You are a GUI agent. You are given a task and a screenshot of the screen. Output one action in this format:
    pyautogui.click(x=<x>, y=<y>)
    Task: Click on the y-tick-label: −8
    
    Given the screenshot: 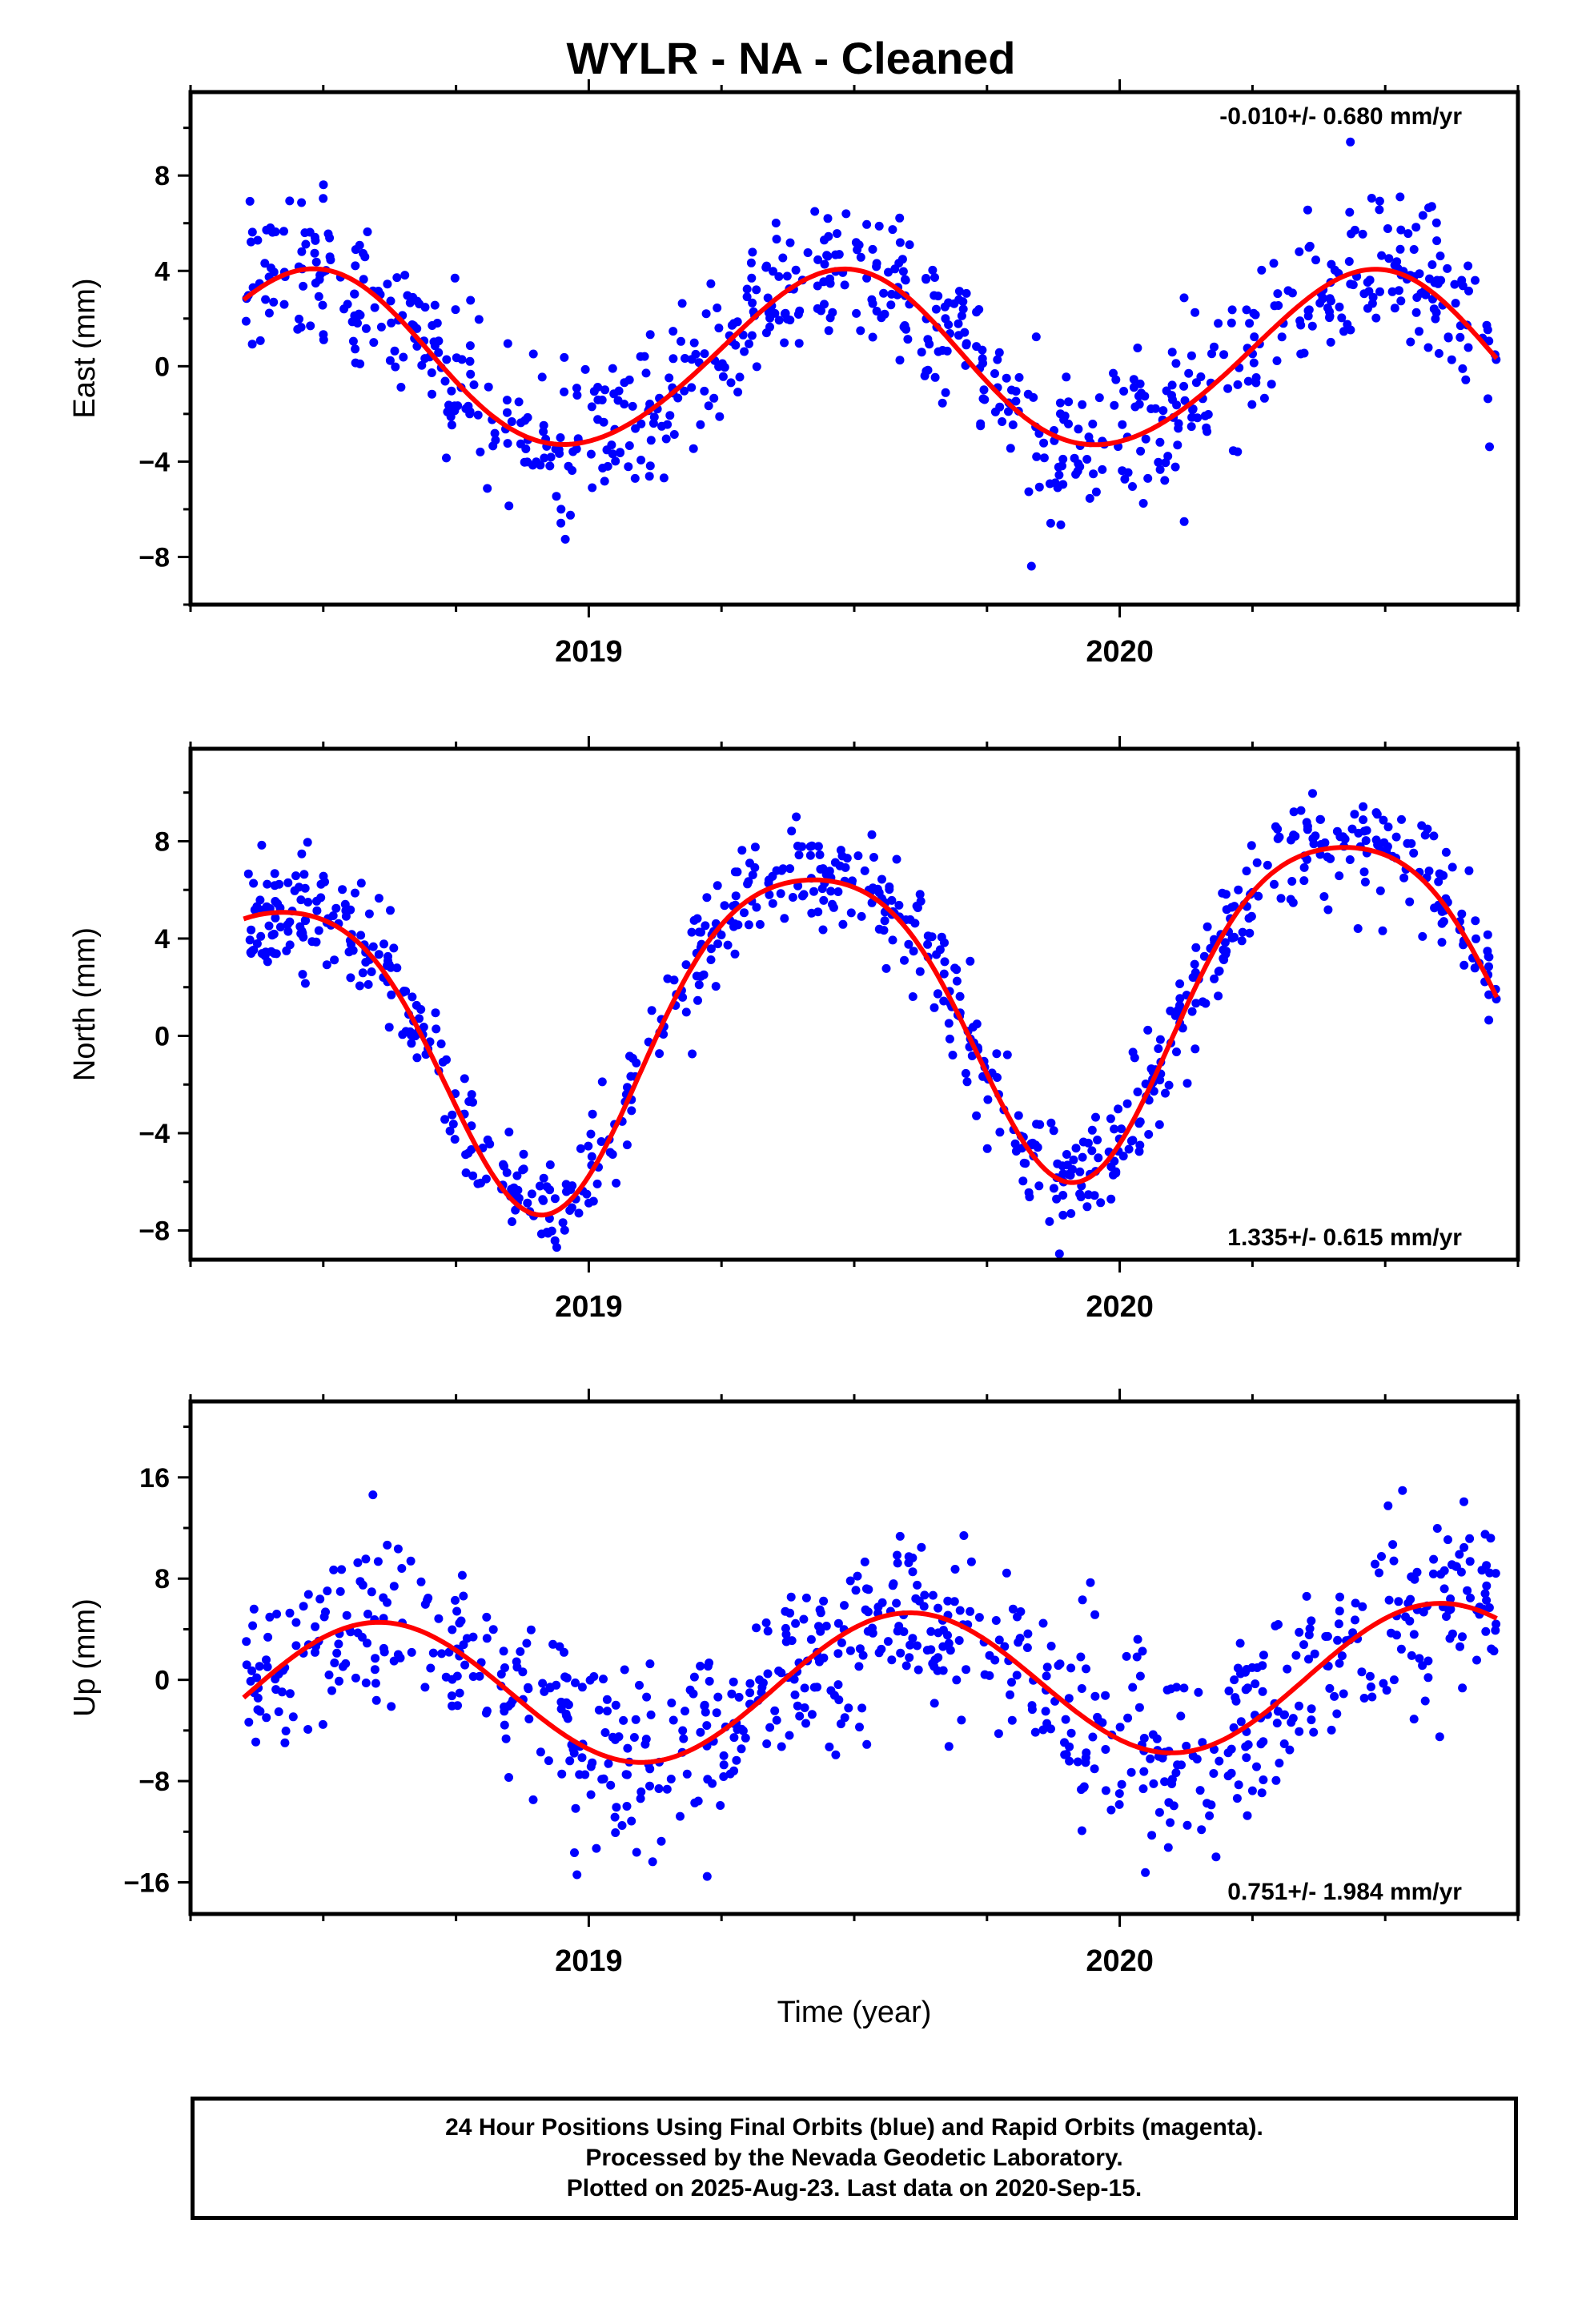 What is the action you would take?
    pyautogui.click(x=154, y=557)
    